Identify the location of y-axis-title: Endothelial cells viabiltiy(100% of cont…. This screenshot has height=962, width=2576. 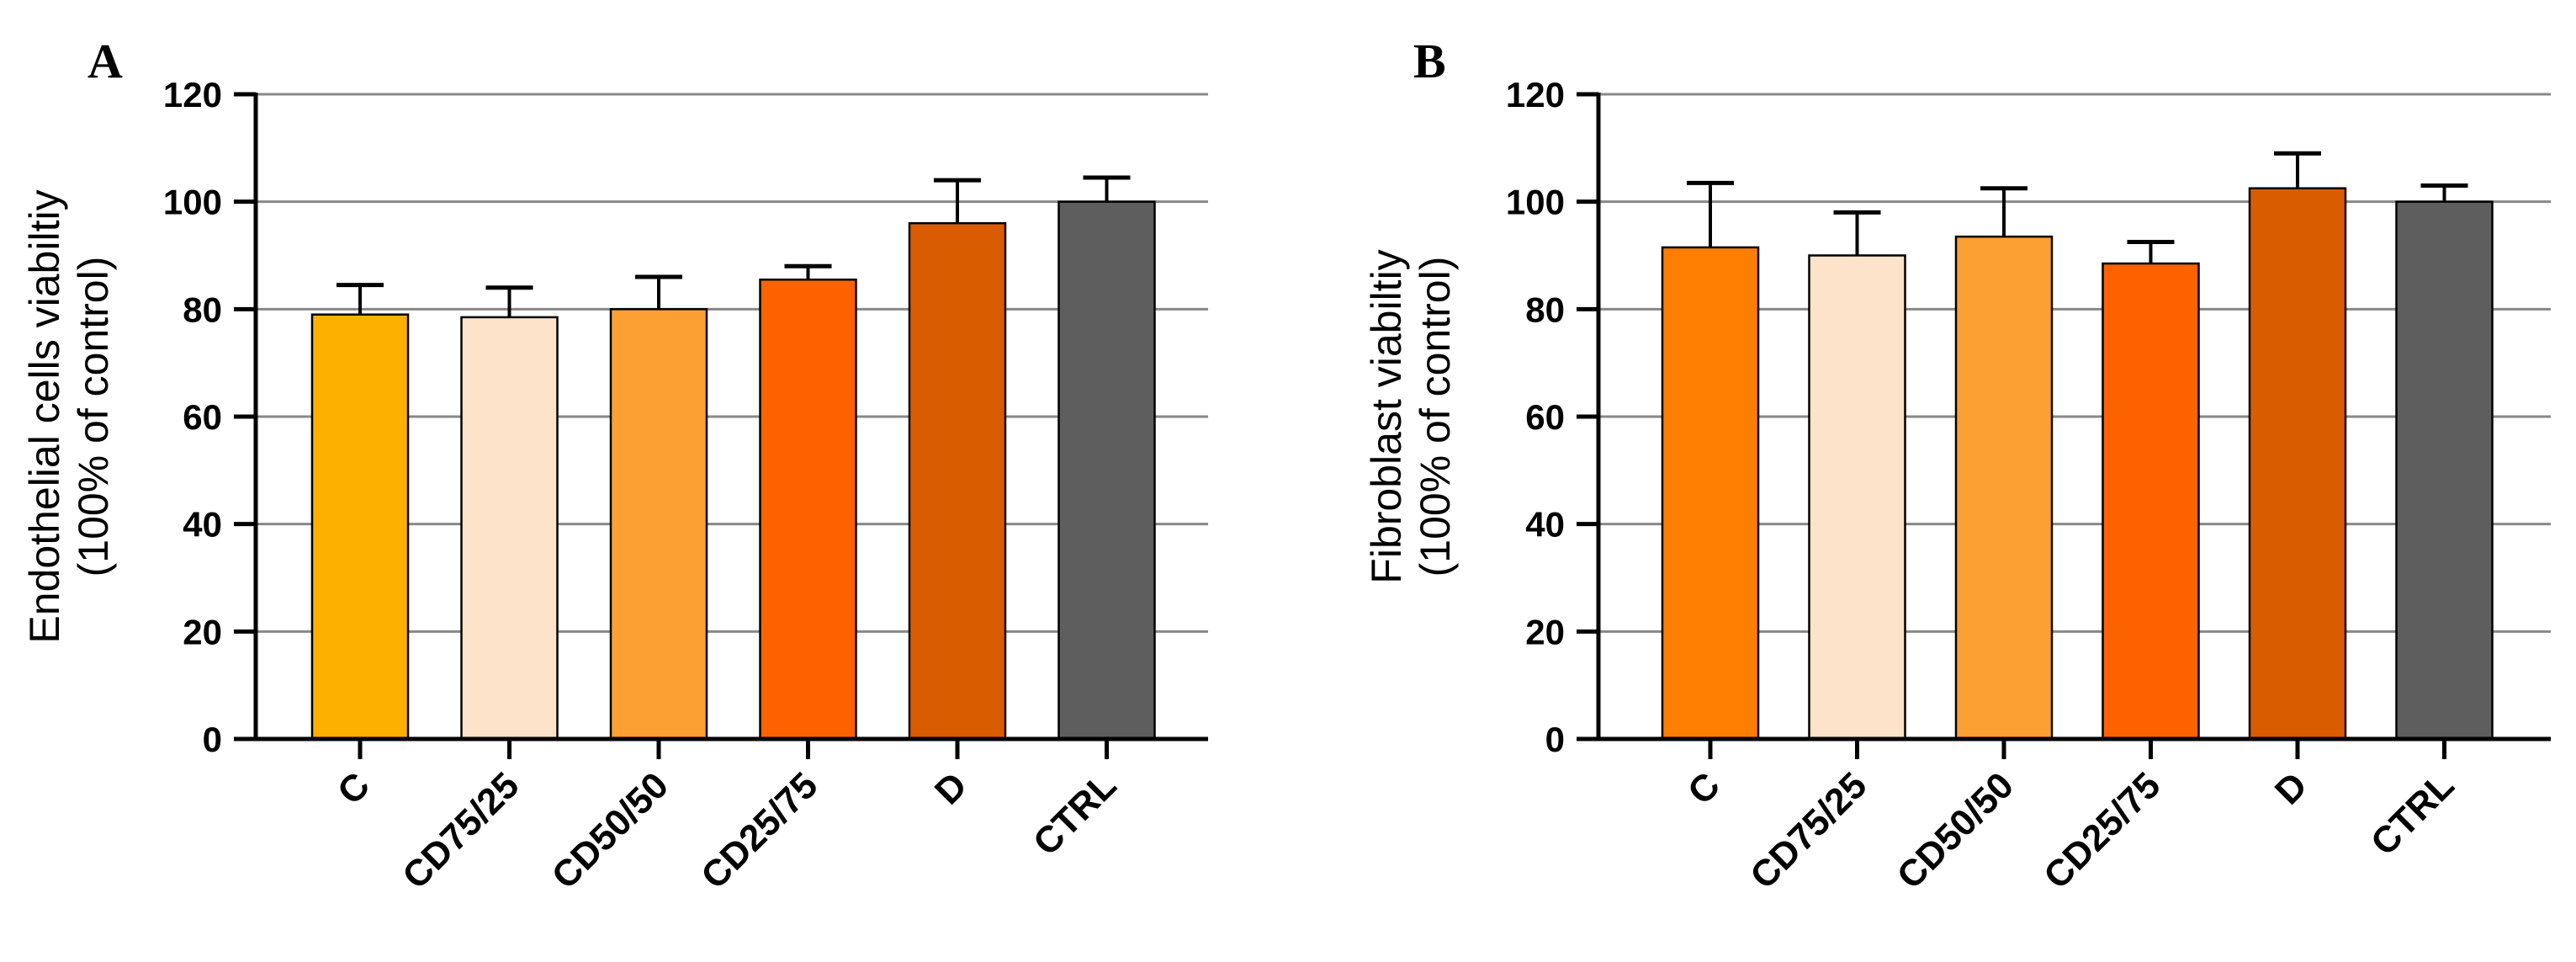
(69, 416).